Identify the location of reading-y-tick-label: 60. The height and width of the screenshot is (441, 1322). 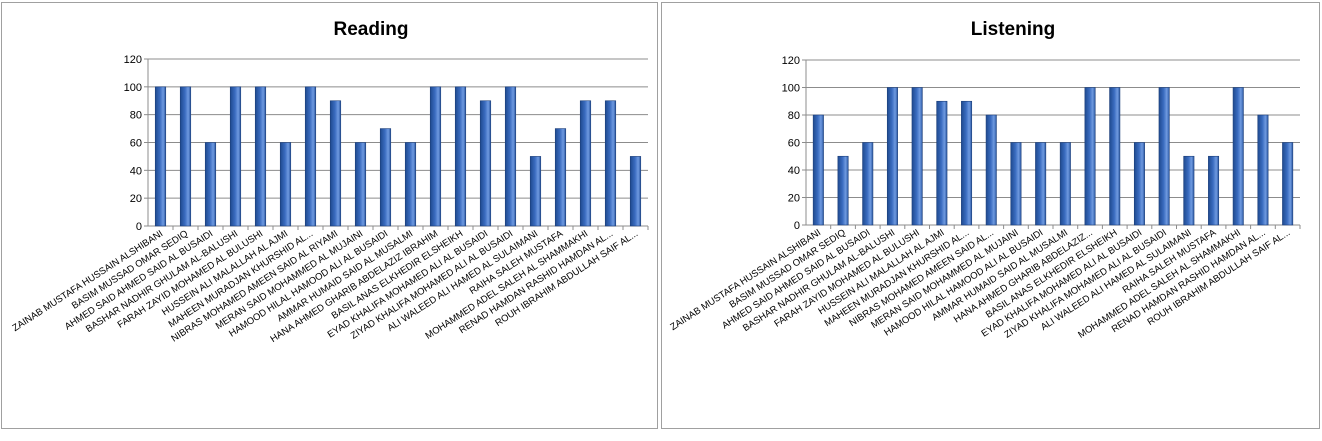
(136, 144).